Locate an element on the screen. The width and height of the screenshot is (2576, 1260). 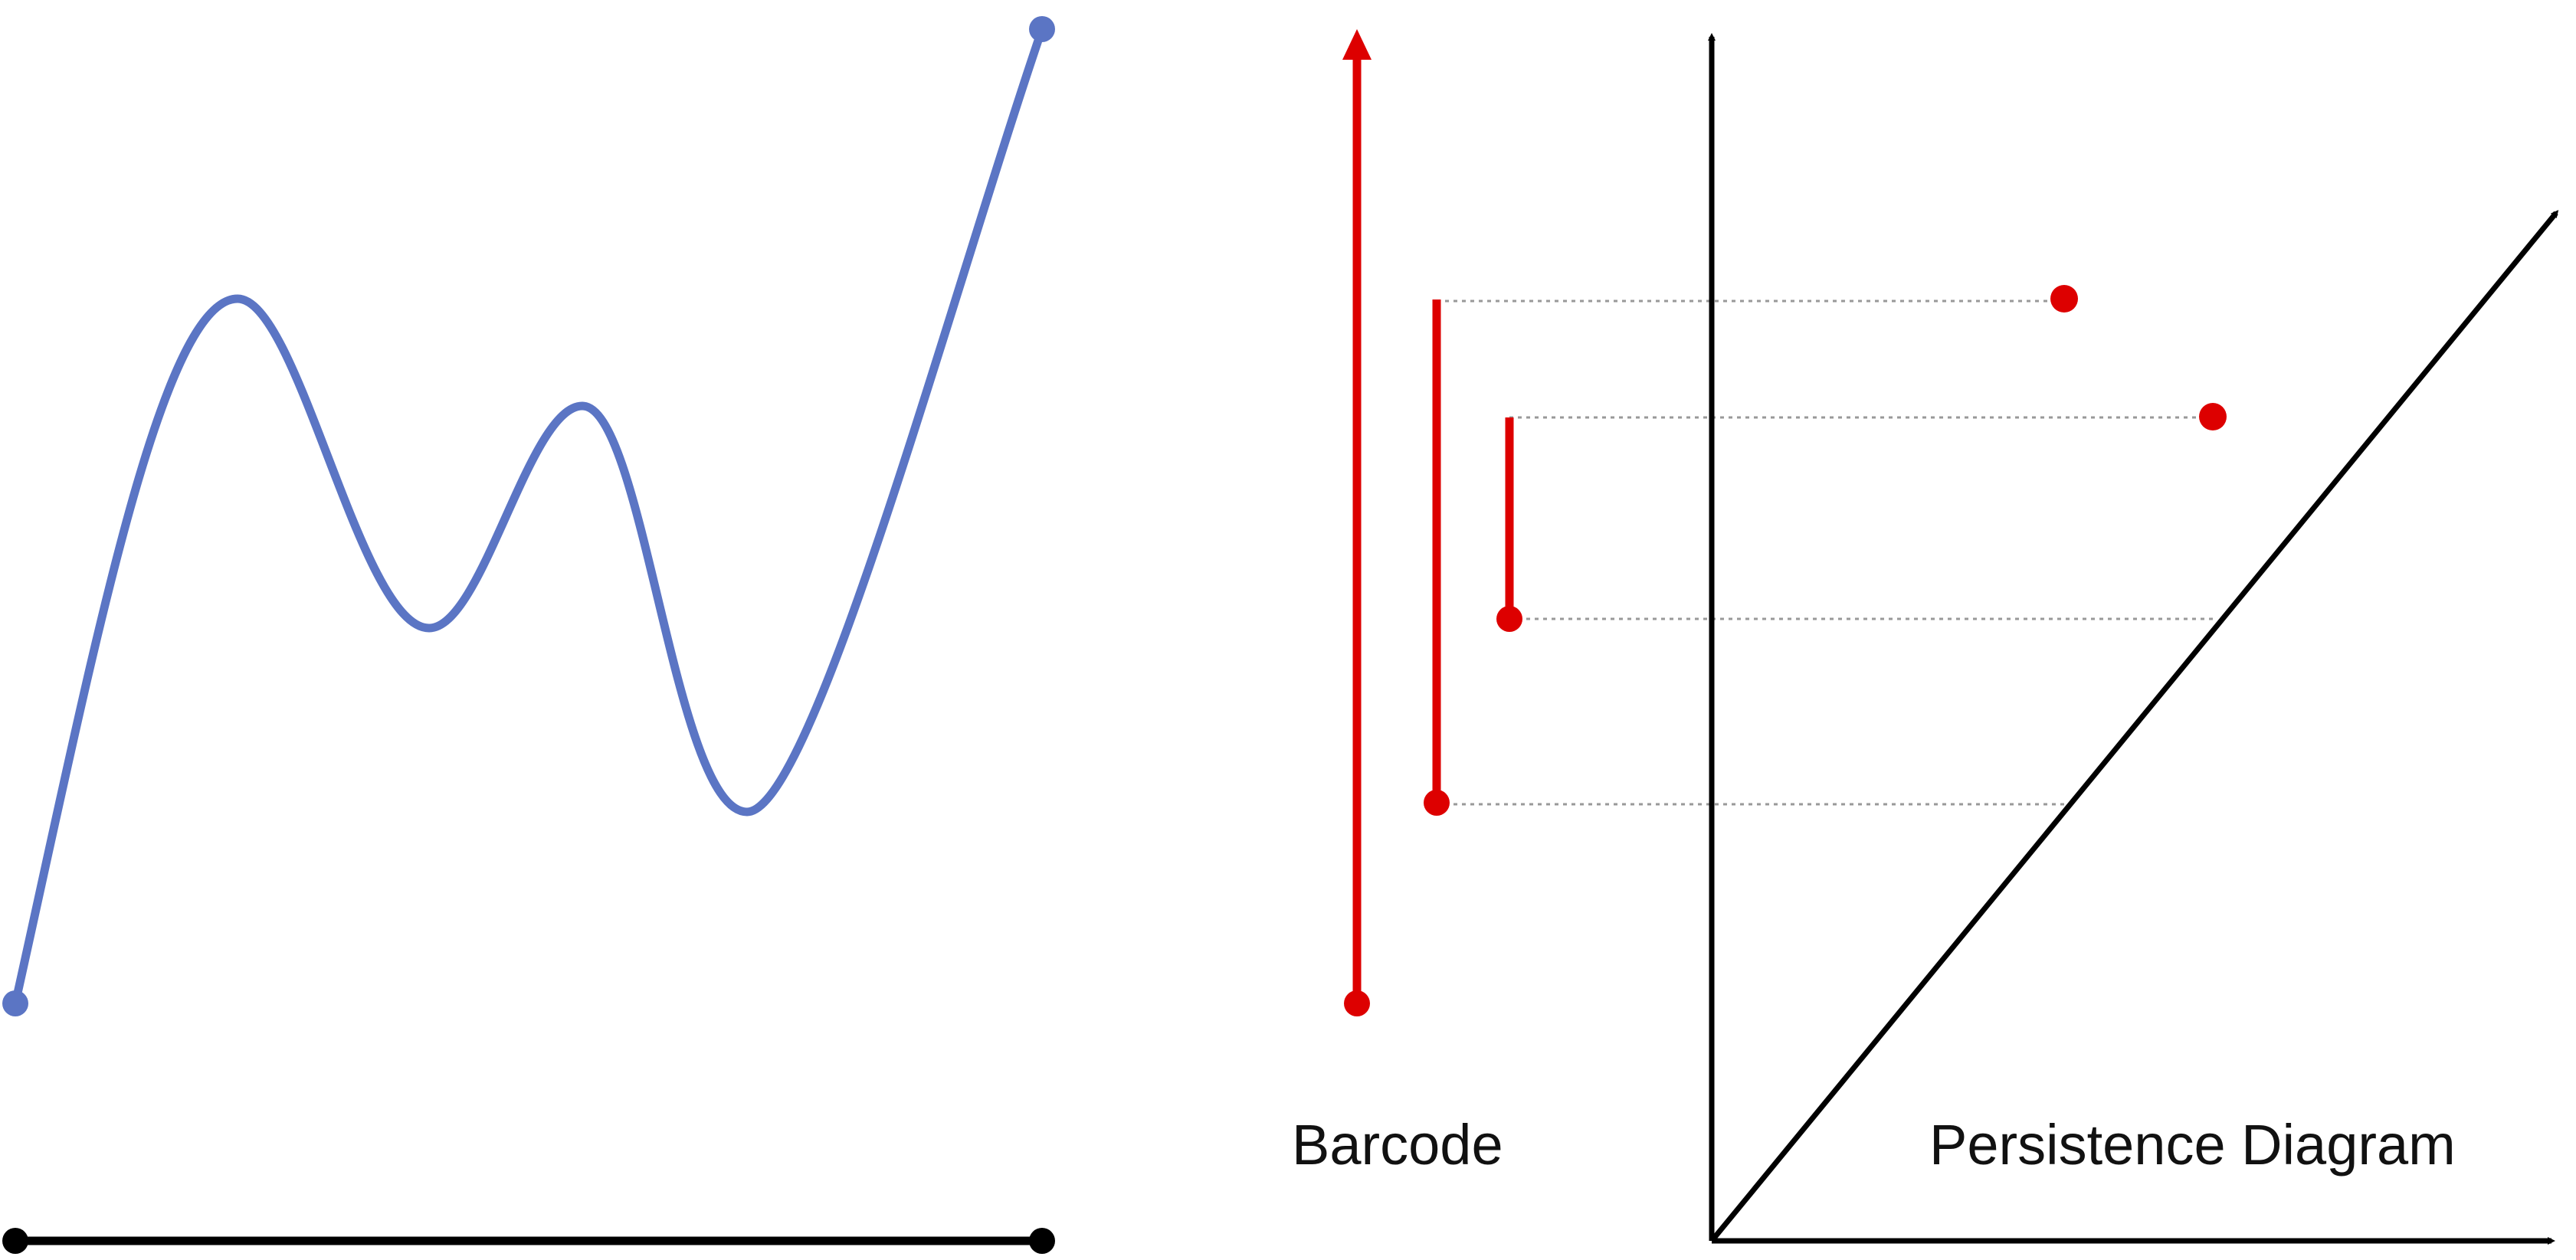
domain-left-endpoint is located at coordinates (15, 1241).